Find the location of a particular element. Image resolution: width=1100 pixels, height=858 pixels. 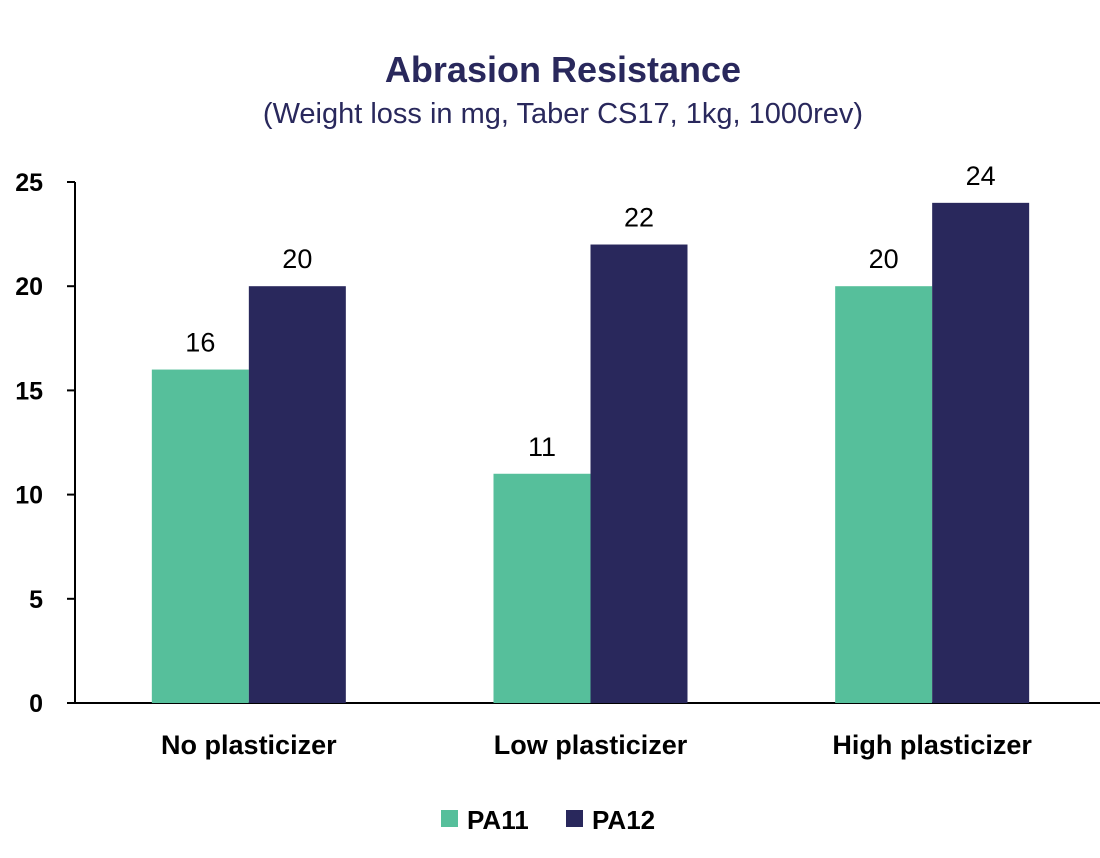

legend-label-pa12: PA12 is located at coordinates (623, 820).